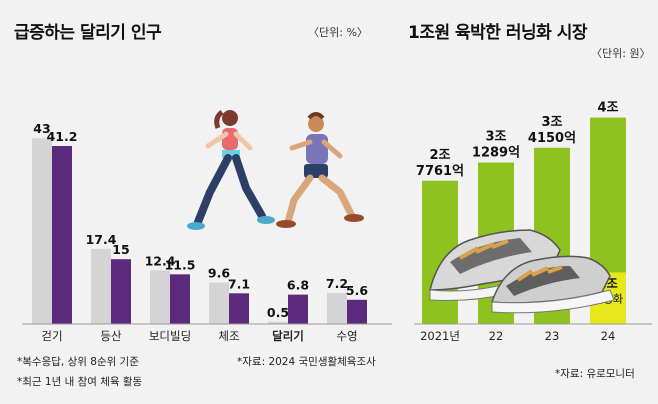  I want to click on male-runner-icon, so click(320, 170).